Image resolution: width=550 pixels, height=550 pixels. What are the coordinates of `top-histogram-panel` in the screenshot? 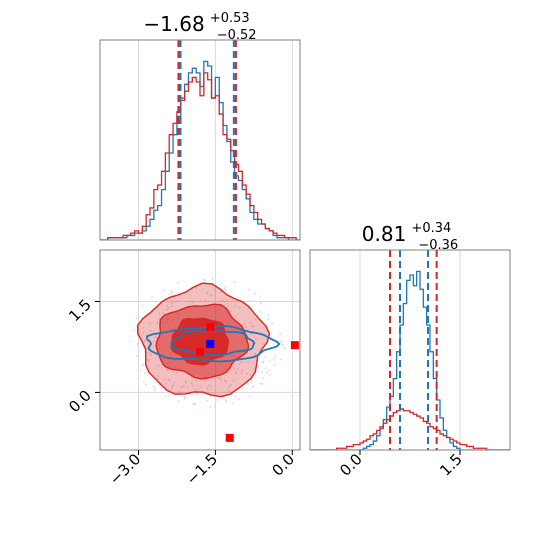 It's located at (200, 140).